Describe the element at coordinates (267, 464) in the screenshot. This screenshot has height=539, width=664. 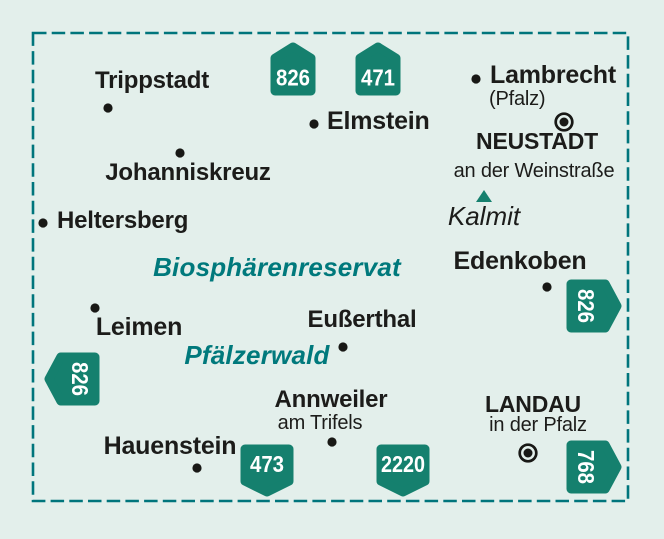
I see `sheet-badge-number: 473` at that location.